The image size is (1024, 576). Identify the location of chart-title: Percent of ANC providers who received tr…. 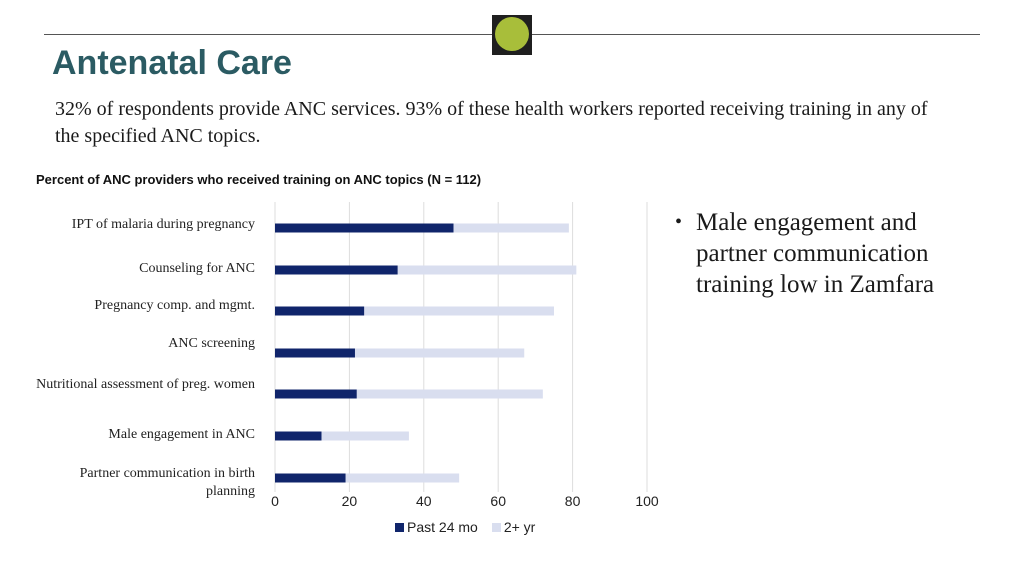
(259, 179).